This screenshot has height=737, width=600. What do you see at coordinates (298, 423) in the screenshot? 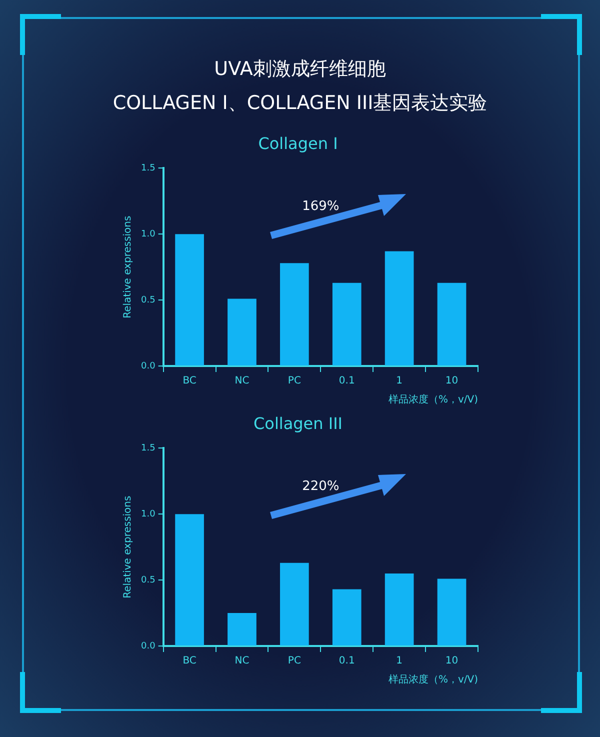
I see `chart-title: Collagen III` at bounding box center [298, 423].